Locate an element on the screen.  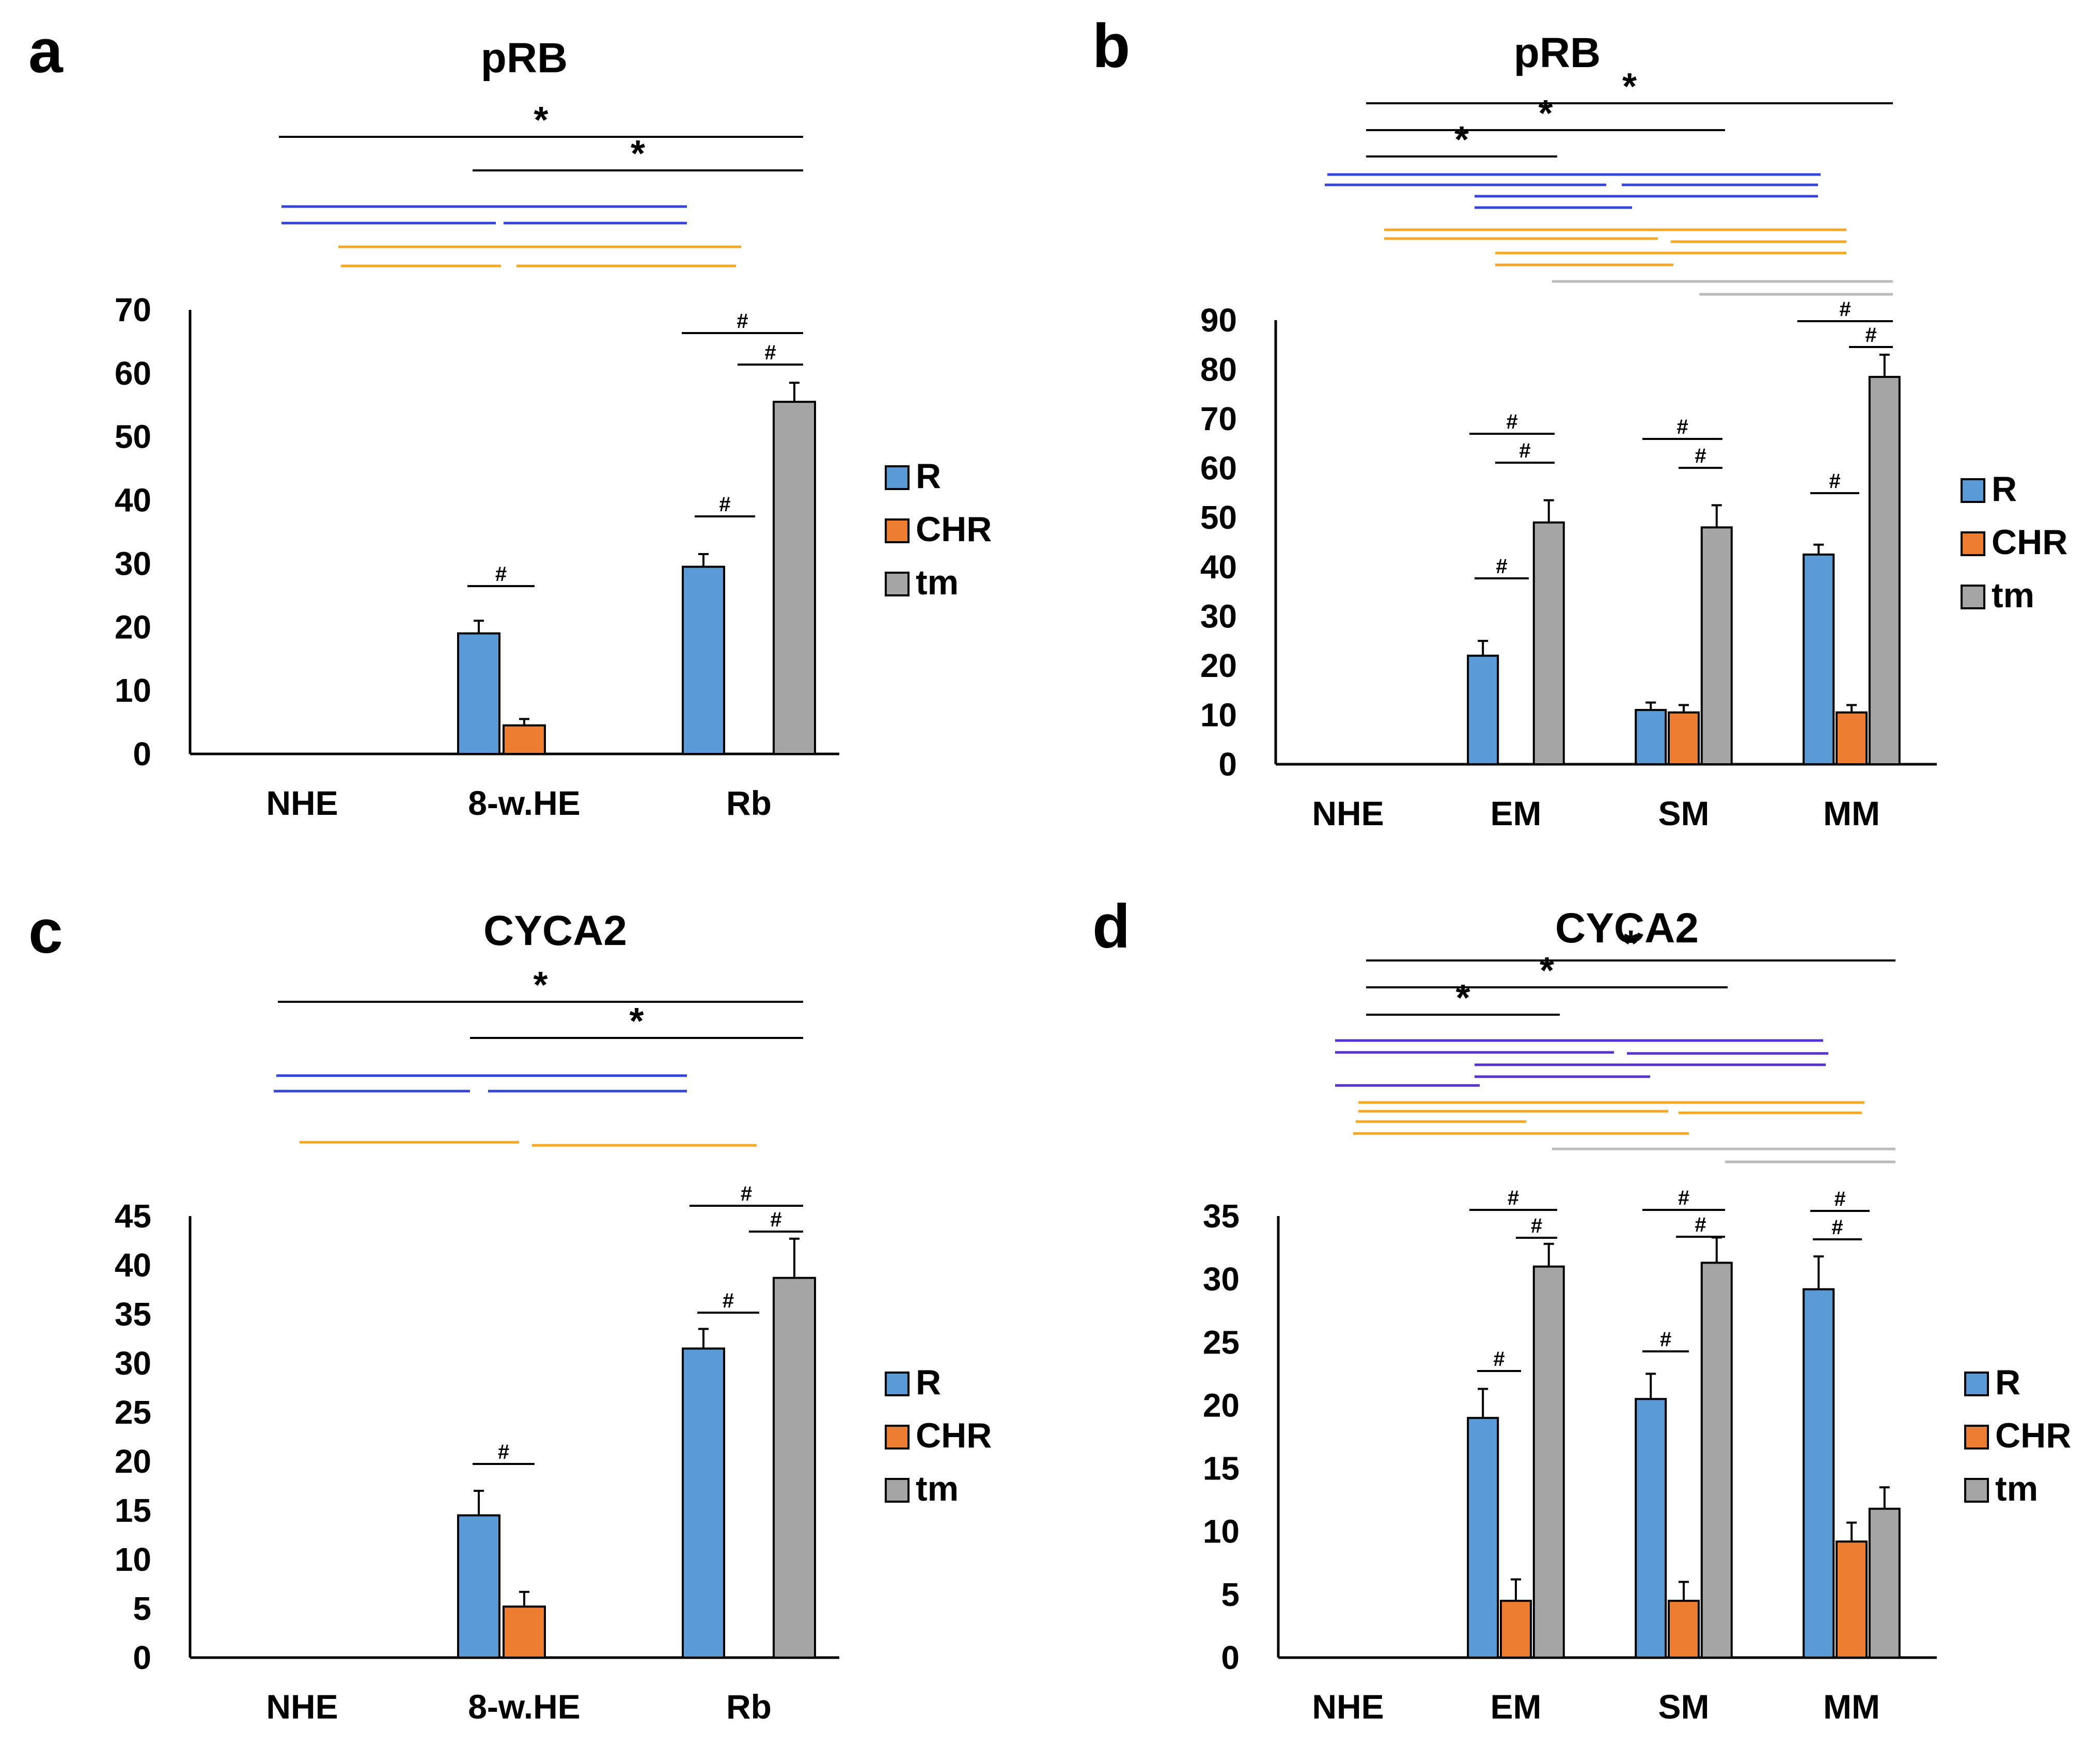
y-tick-label-c-30: 30 is located at coordinates (133, 1363).